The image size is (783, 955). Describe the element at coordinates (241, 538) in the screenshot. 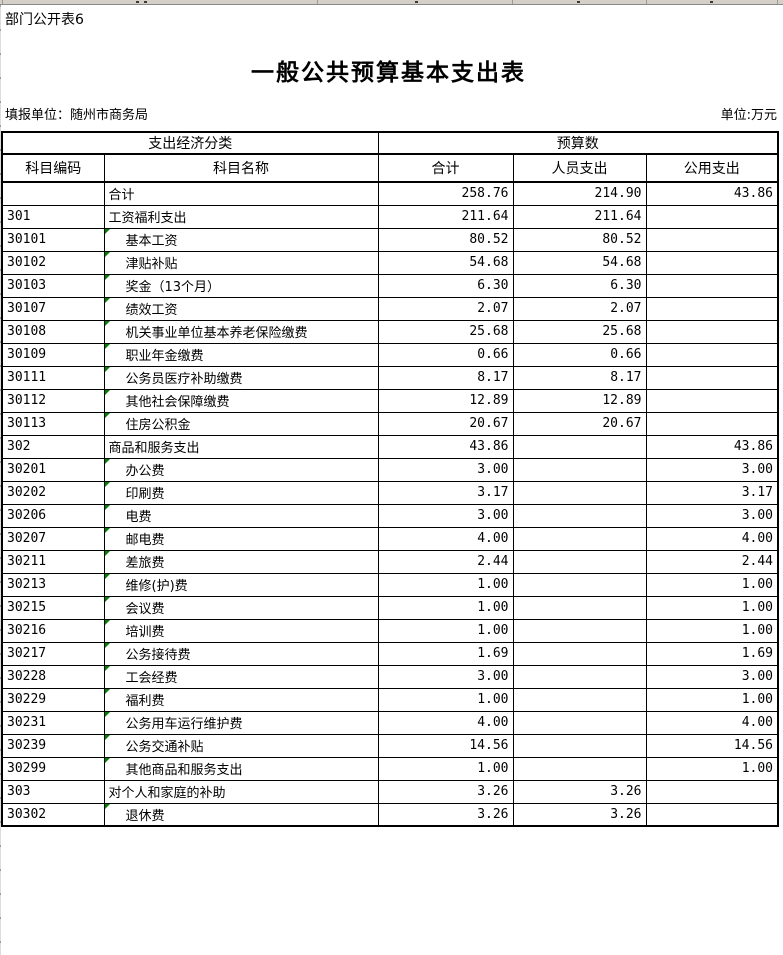

I see `cell-subject-name: 邮电费` at that location.